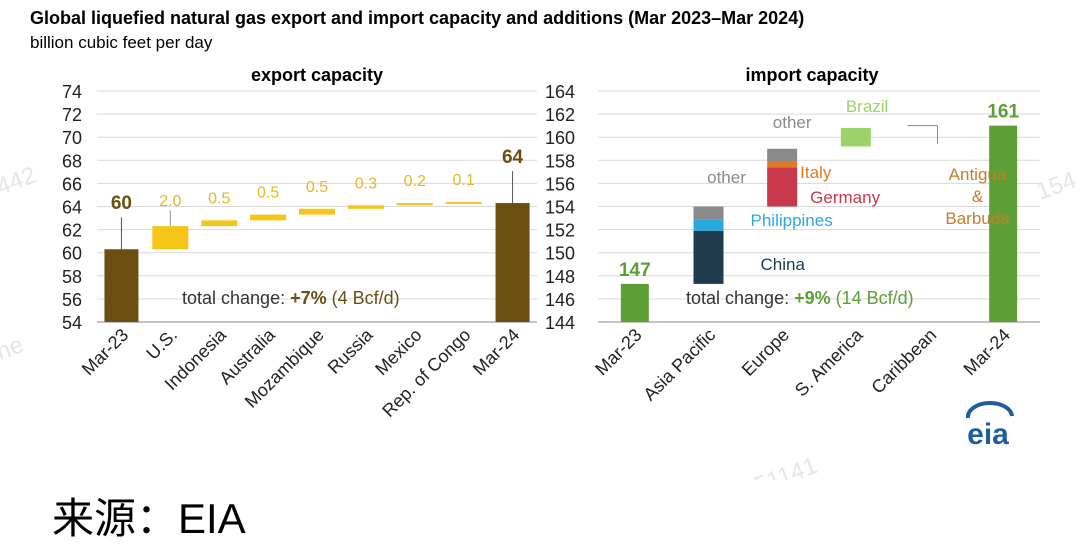 This screenshot has width=1080, height=546. Describe the element at coordinates (366, 183) in the screenshot. I see `export-addition-label: 0.3` at that location.